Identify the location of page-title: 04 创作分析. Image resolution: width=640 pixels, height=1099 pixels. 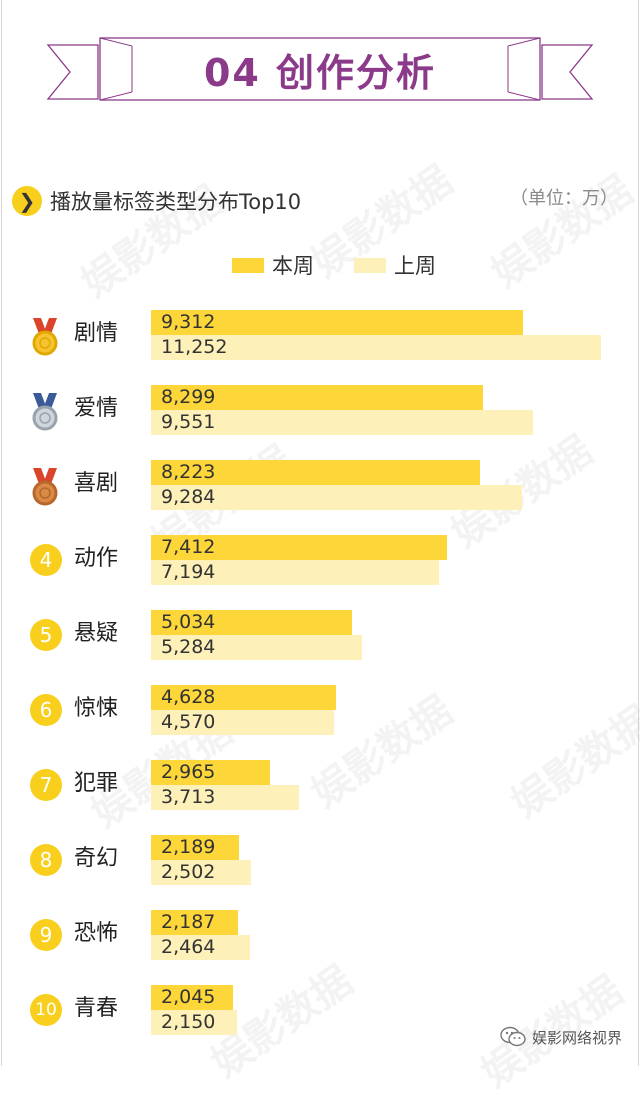
(320, 72).